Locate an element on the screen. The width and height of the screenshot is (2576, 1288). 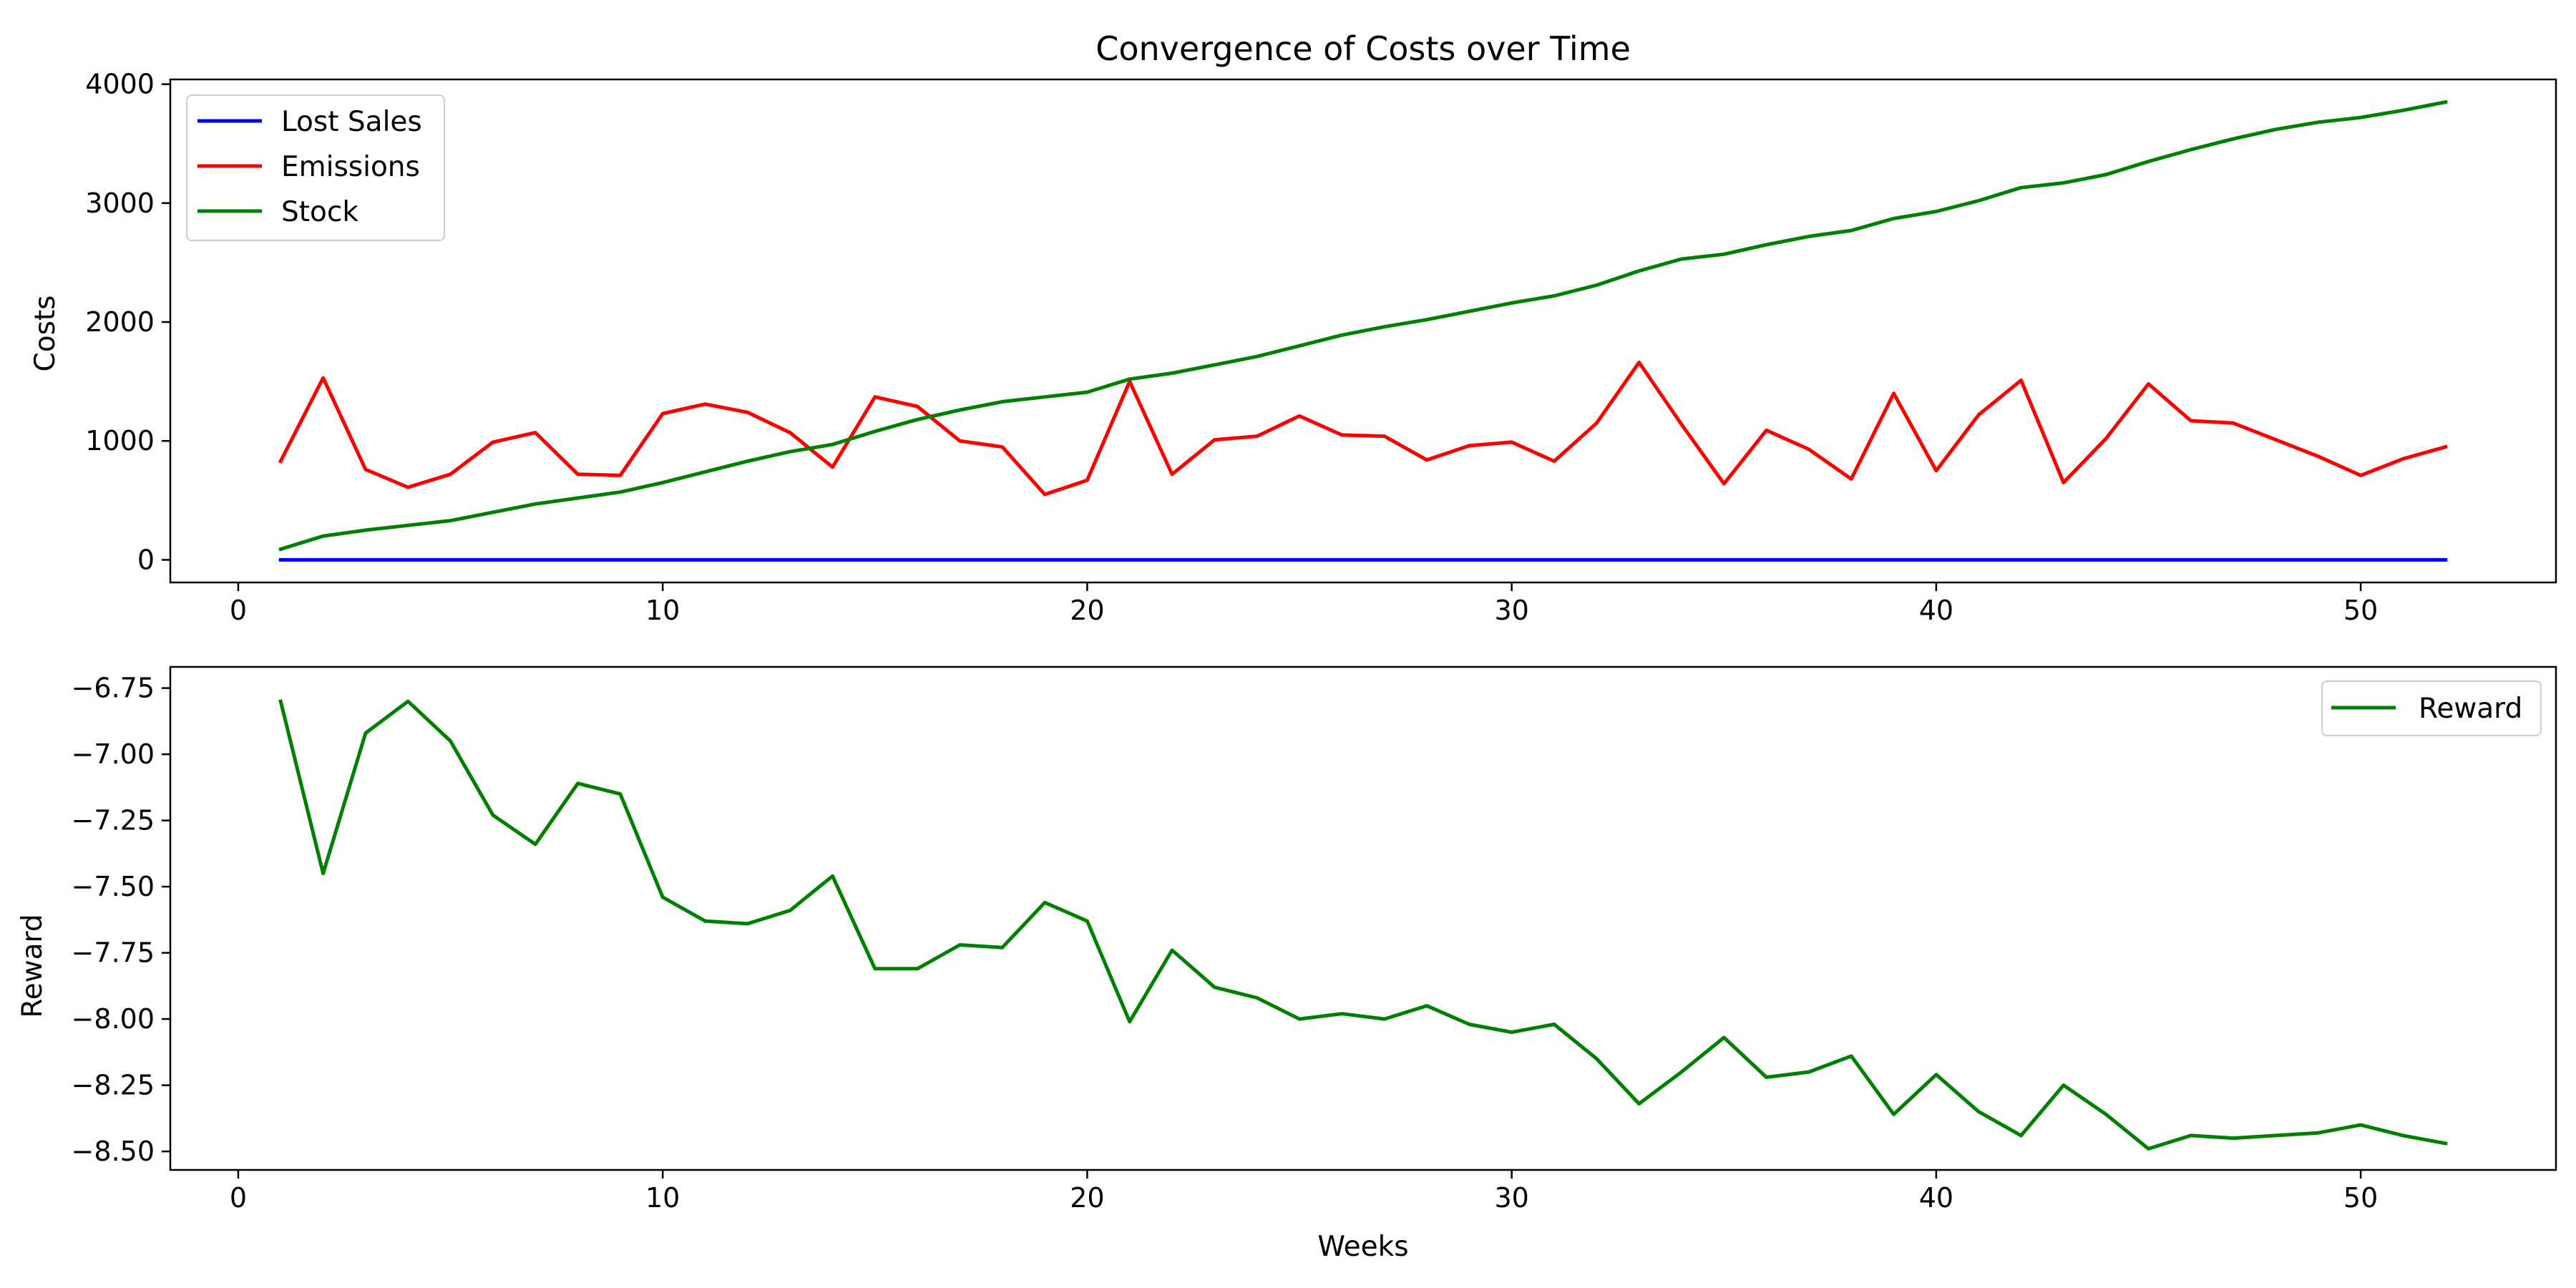
costs-legend-box is located at coordinates (315, 167).